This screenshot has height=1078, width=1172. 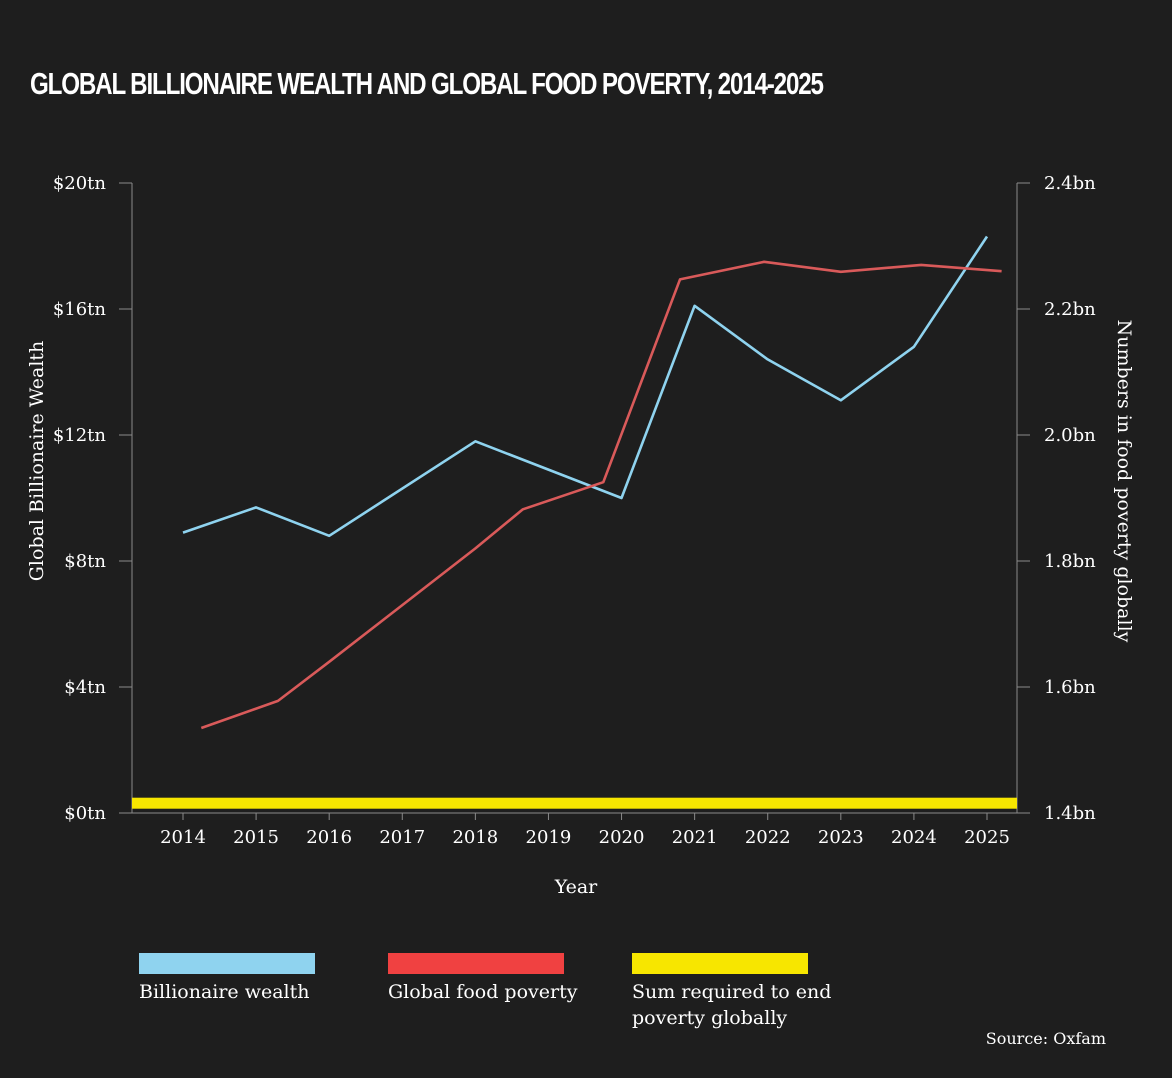 What do you see at coordinates (1070, 183) in the screenshot?
I see `y-right-tick-label: 2.4bn` at bounding box center [1070, 183].